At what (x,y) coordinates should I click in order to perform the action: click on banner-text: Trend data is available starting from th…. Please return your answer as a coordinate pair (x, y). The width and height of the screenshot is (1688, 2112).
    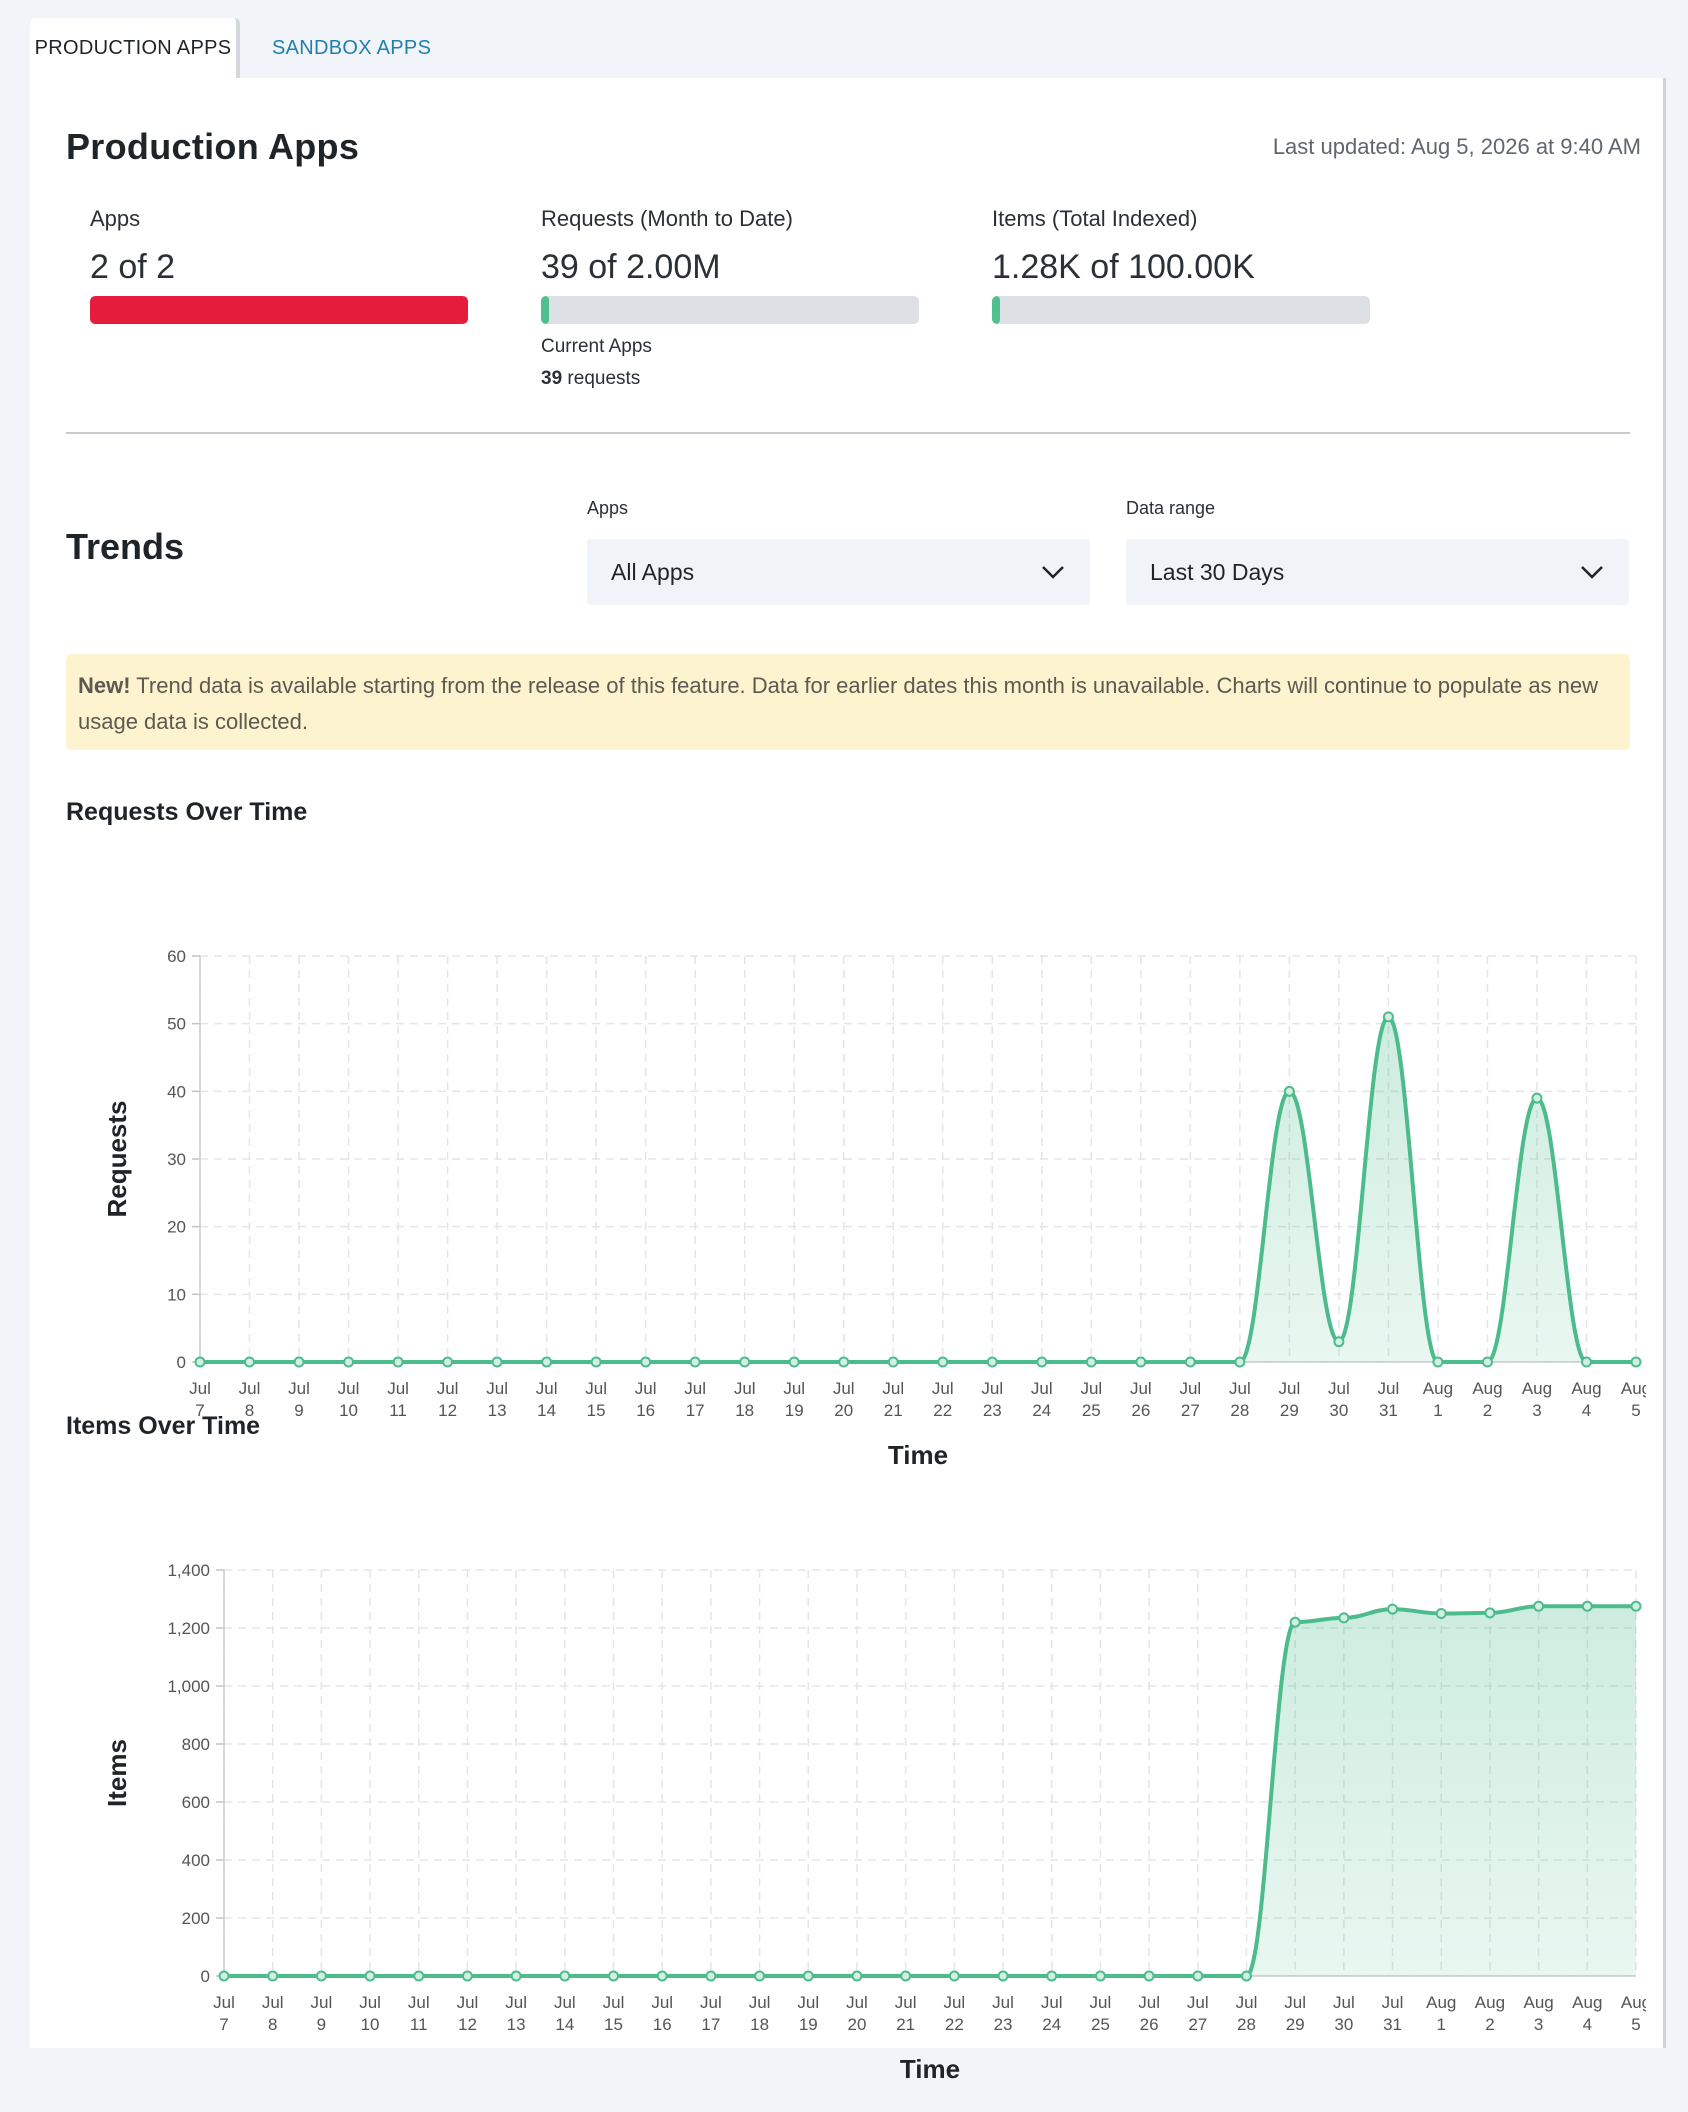
    Looking at the image, I should click on (838, 703).